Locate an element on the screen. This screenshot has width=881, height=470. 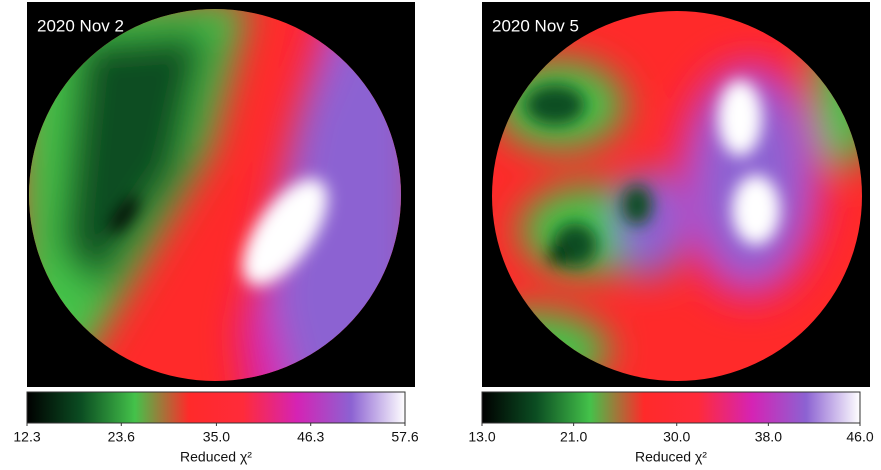
colorbar-tick-label: 38.0 is located at coordinates (768, 437).